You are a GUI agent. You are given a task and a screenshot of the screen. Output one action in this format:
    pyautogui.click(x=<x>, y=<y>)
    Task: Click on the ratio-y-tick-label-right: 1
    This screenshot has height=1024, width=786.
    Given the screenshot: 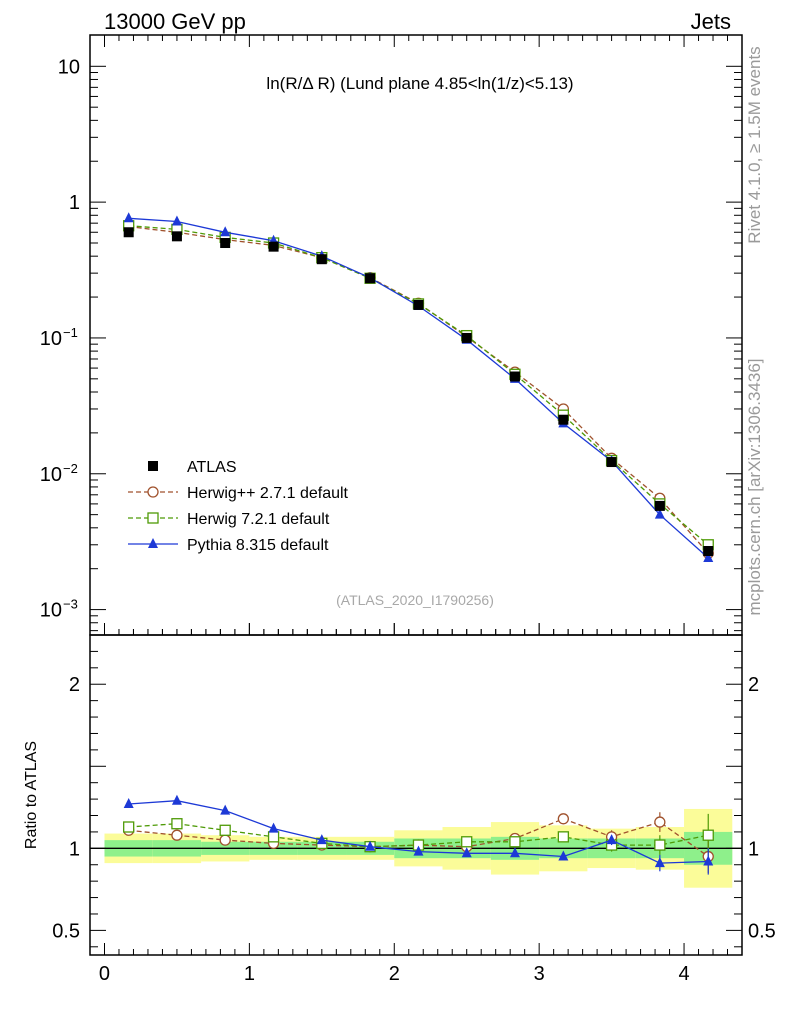 What is the action you would take?
    pyautogui.click(x=753, y=849)
    